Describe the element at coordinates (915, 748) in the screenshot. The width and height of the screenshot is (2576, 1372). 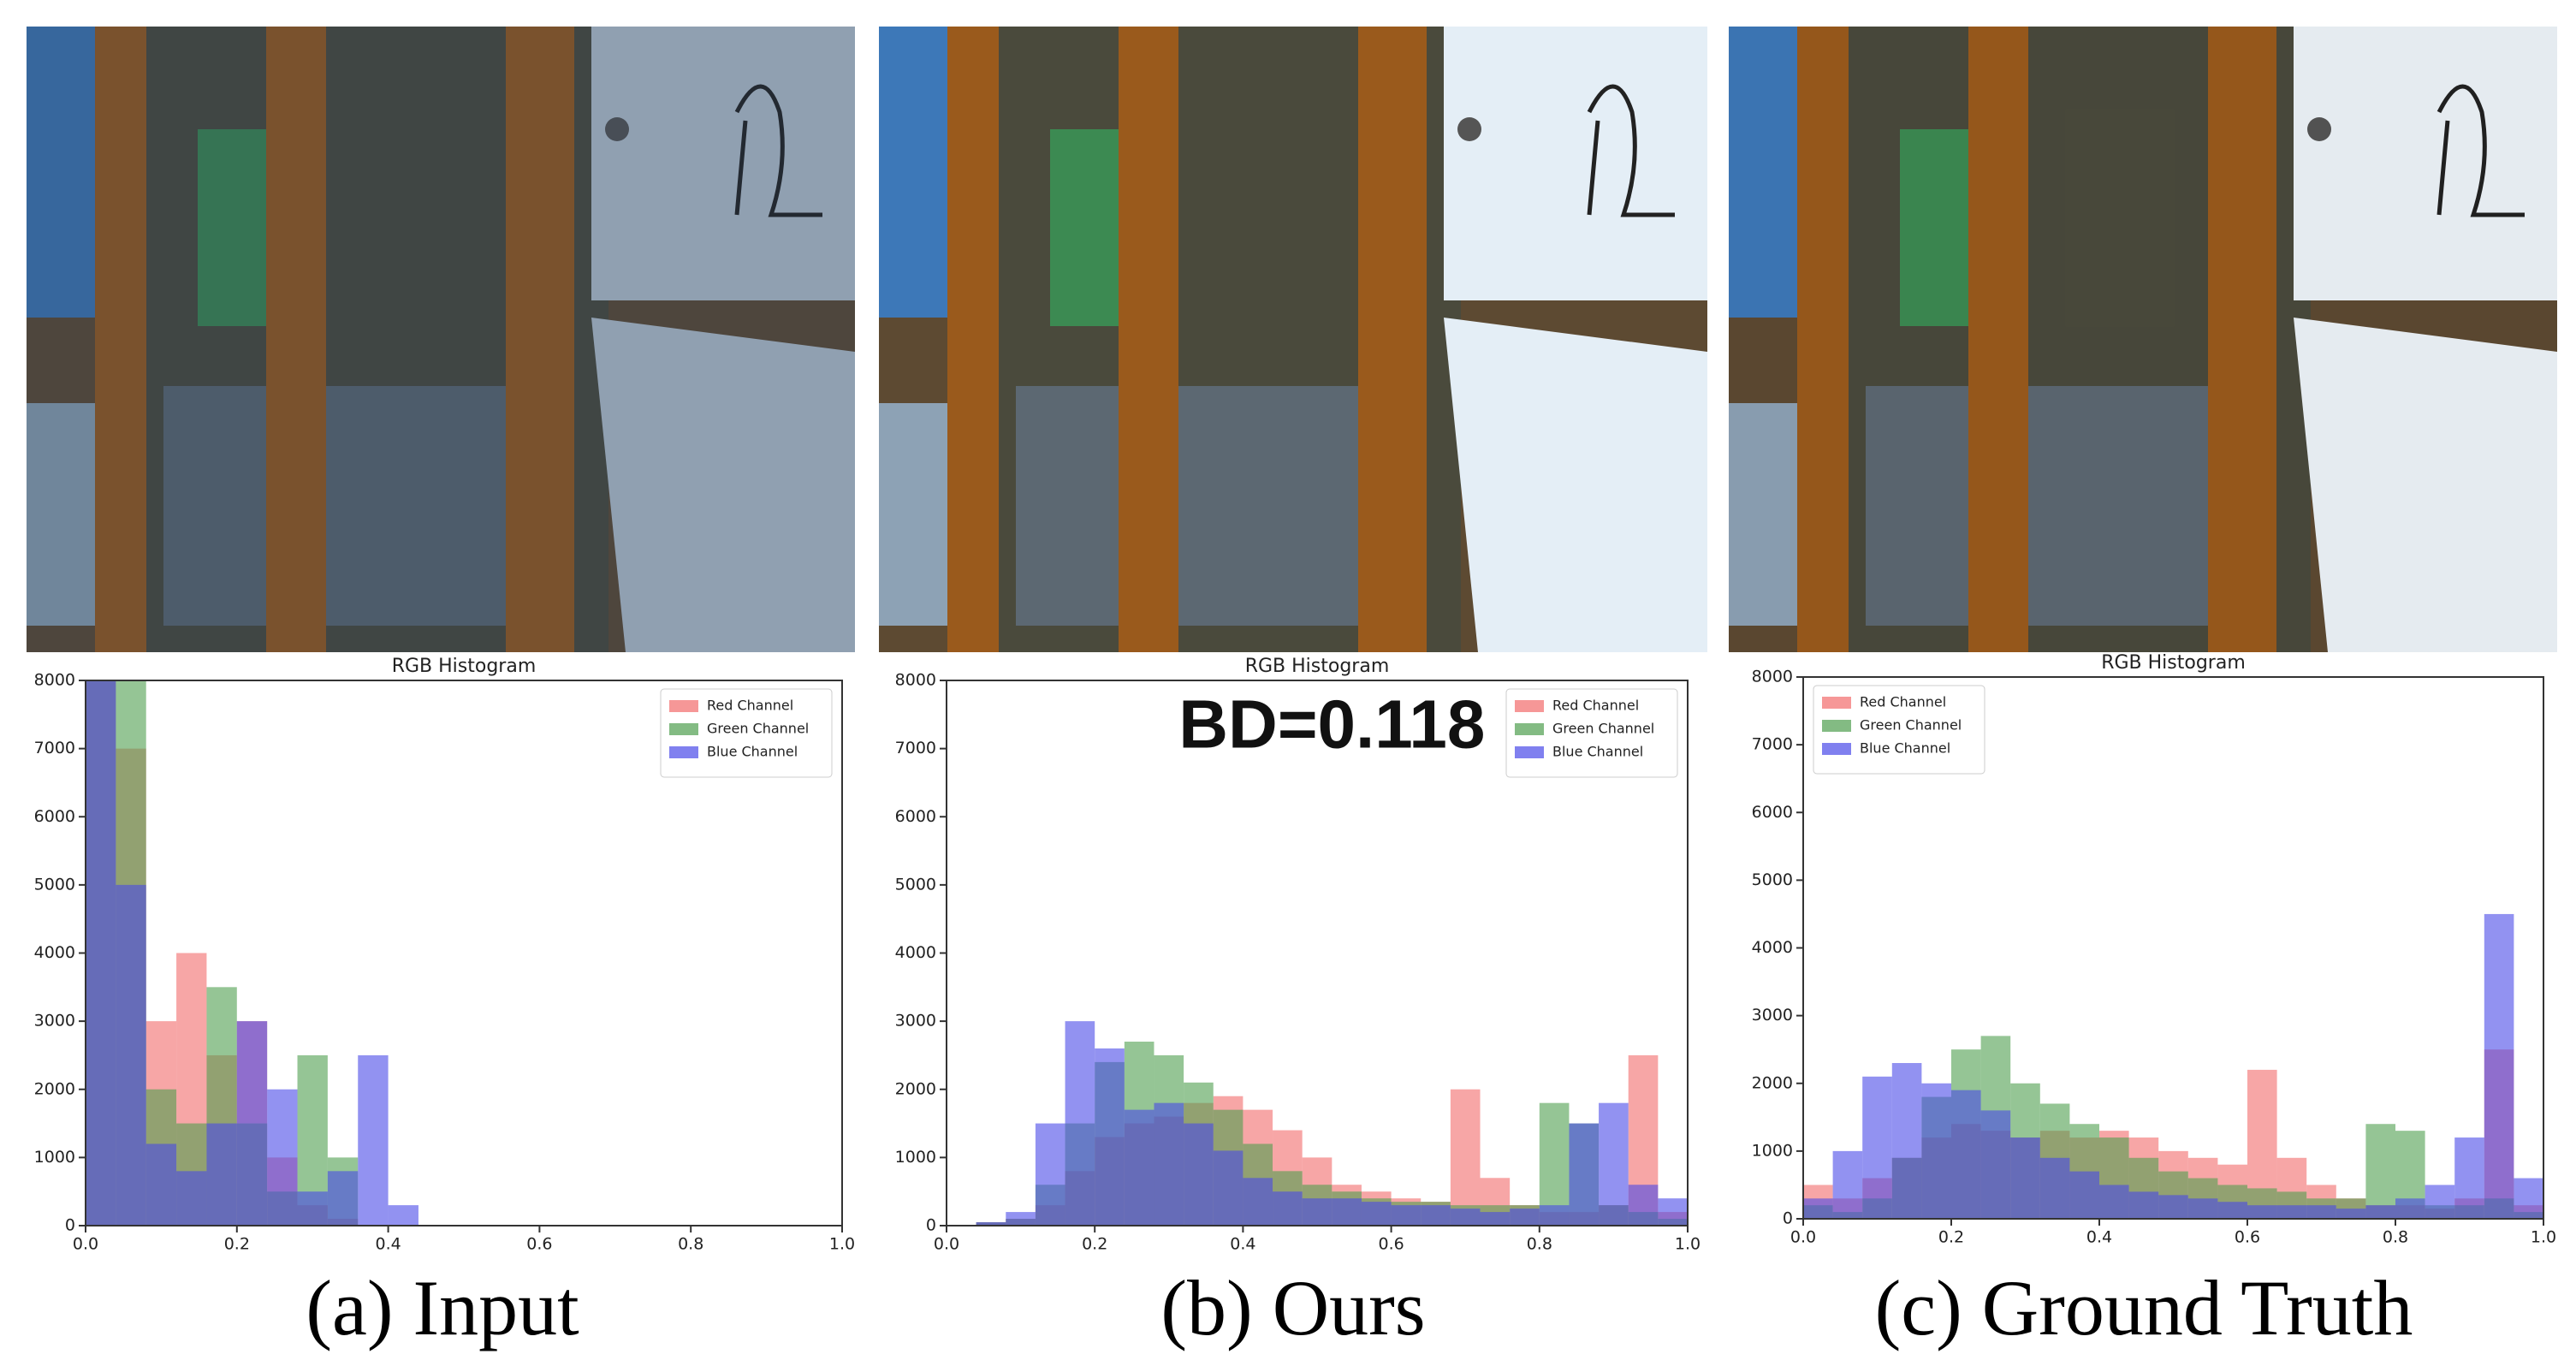
I see `y-tick-label: 7000` at that location.